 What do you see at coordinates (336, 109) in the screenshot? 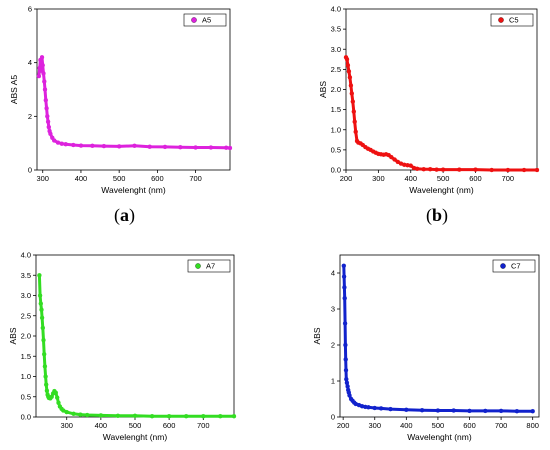
I see `y-tick-label: 1.5` at bounding box center [336, 109].